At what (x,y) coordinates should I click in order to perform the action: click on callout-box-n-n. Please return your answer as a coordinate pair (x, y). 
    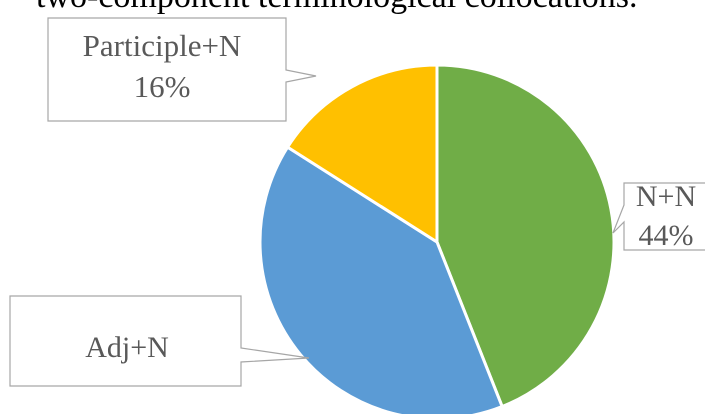
    Looking at the image, I should click on (658, 216).